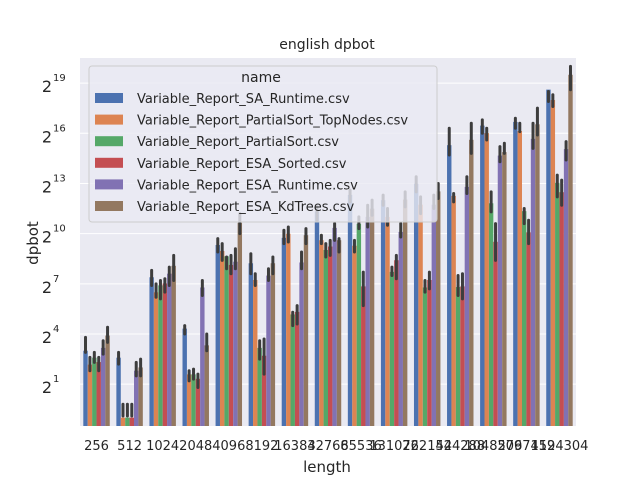  Describe the element at coordinates (228, 446) in the screenshot. I see `x-tick-label: 4096` at that location.